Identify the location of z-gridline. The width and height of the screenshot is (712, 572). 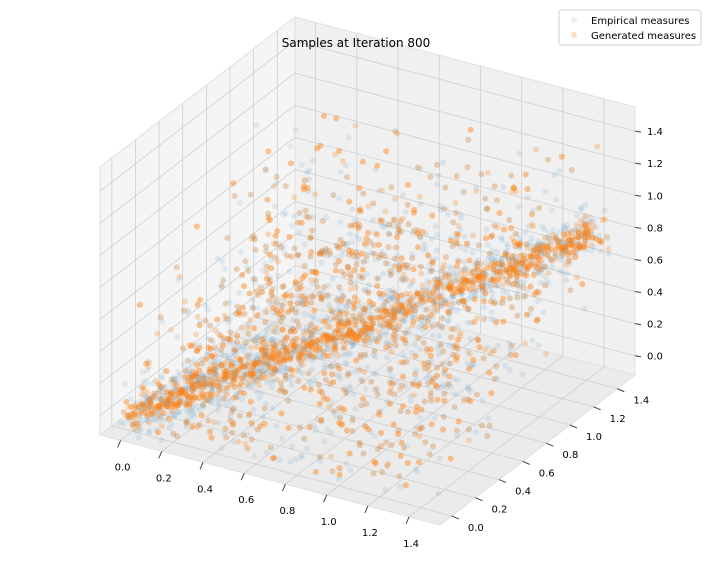
(197, 116).